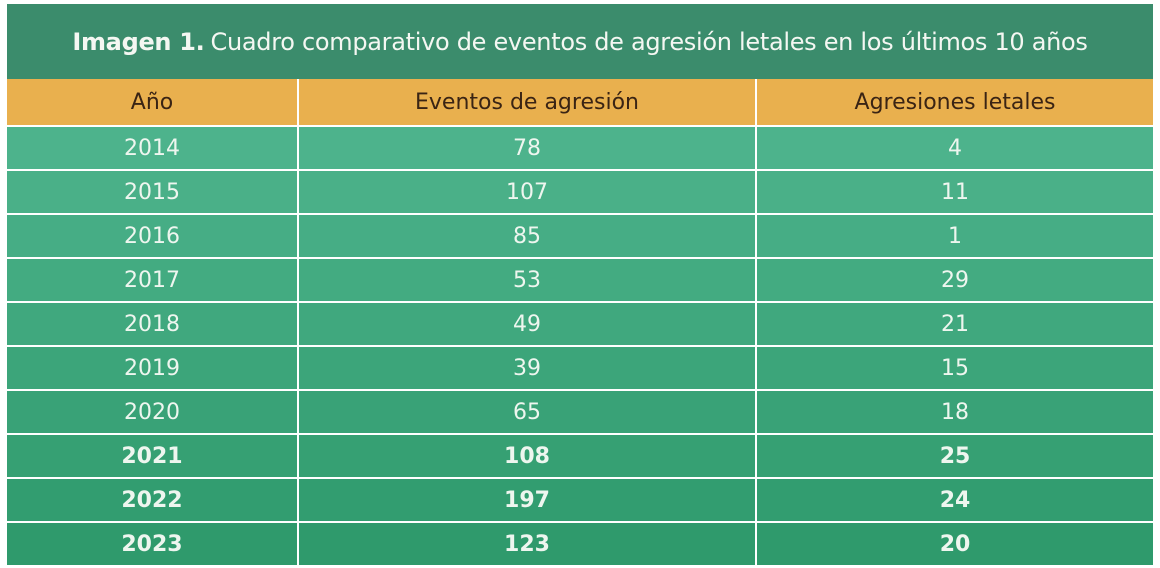  Describe the element at coordinates (526, 192) in the screenshot. I see `events-cell: 107` at that location.